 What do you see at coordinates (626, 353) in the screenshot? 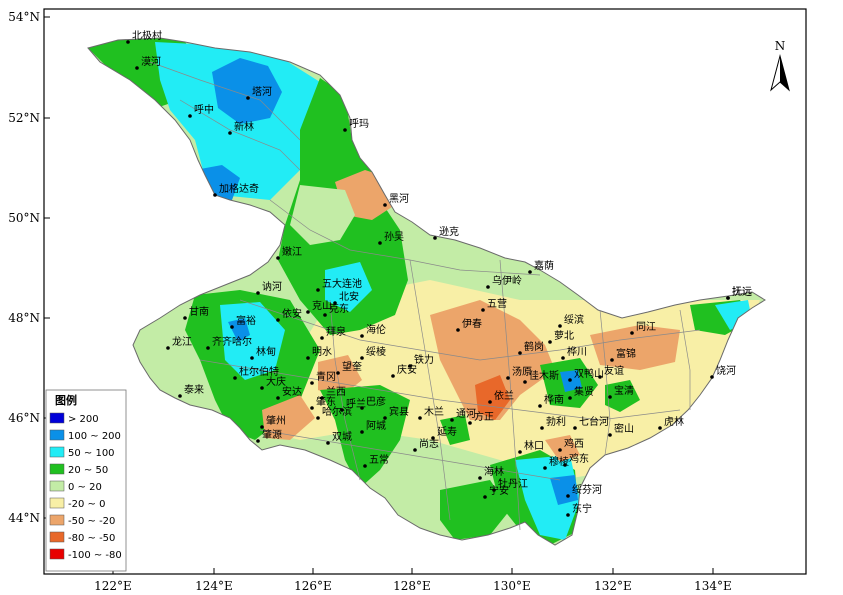
I see `station-label: 富锦` at bounding box center [626, 353].